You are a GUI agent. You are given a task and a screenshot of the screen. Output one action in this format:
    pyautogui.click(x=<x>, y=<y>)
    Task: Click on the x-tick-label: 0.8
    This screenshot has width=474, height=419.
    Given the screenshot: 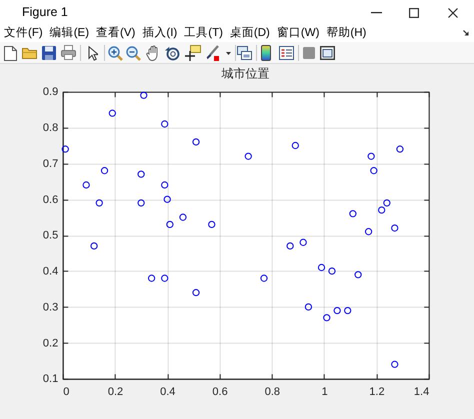 What is the action you would take?
    pyautogui.click(x=272, y=392)
    